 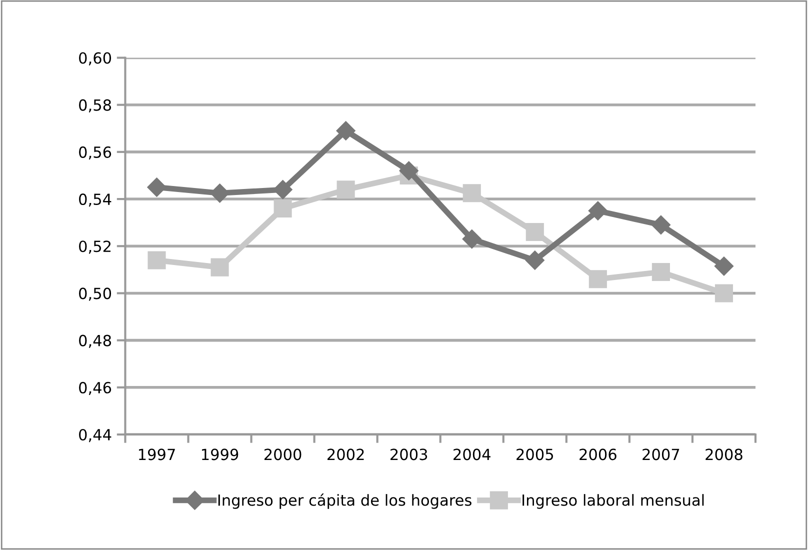 I want to click on y-tick-label: 0,56, so click(x=95, y=153).